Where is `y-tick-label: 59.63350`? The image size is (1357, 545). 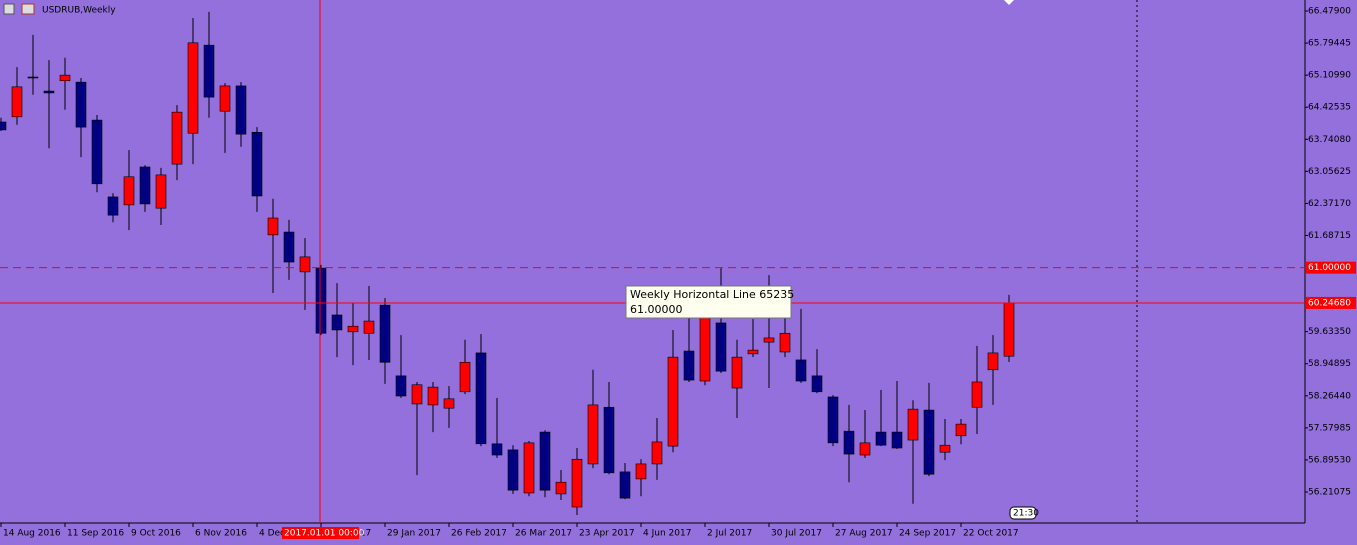 y-tick-label: 59.63350 is located at coordinates (1329, 332).